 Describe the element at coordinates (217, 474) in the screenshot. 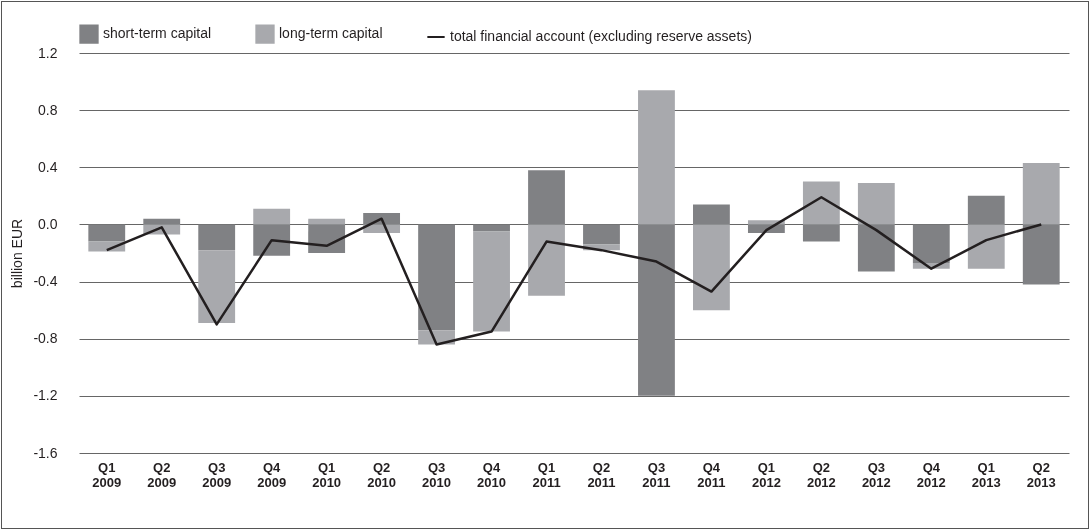

I see `x-tick-label: Q3 2009` at that location.